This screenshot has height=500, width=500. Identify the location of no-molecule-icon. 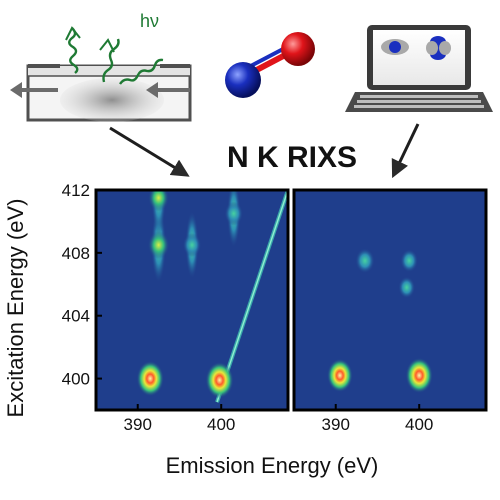
(270, 65).